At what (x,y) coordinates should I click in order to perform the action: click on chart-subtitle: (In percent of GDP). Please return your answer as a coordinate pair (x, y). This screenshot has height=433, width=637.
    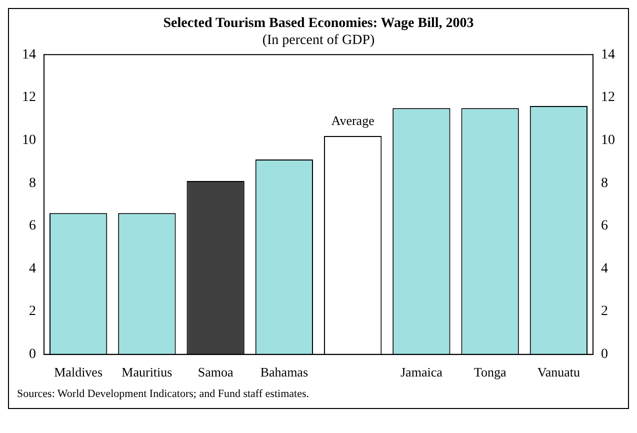
    Looking at the image, I should click on (319, 40).